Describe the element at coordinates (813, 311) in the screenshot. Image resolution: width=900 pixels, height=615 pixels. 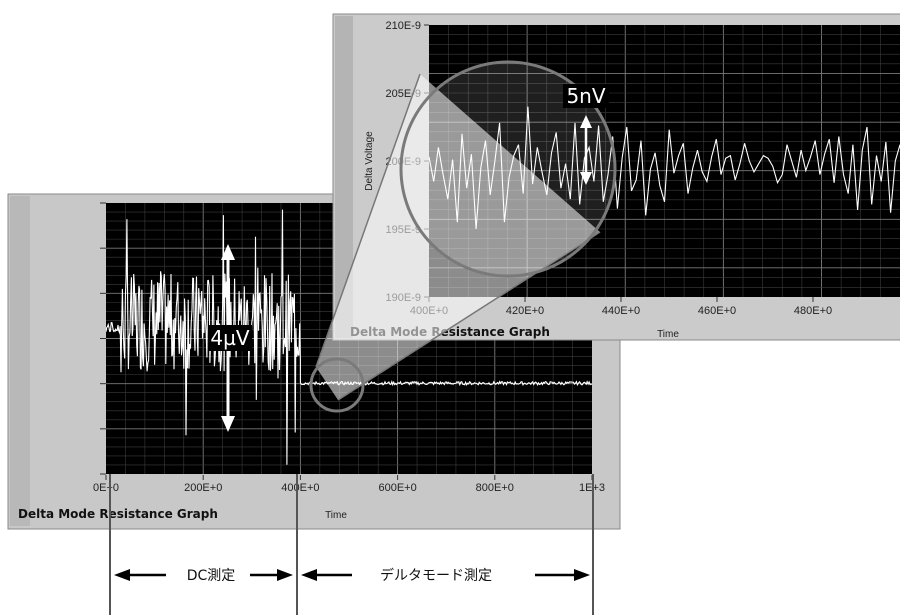
I see `zoom-x-tick-label: 480E+0` at that location.